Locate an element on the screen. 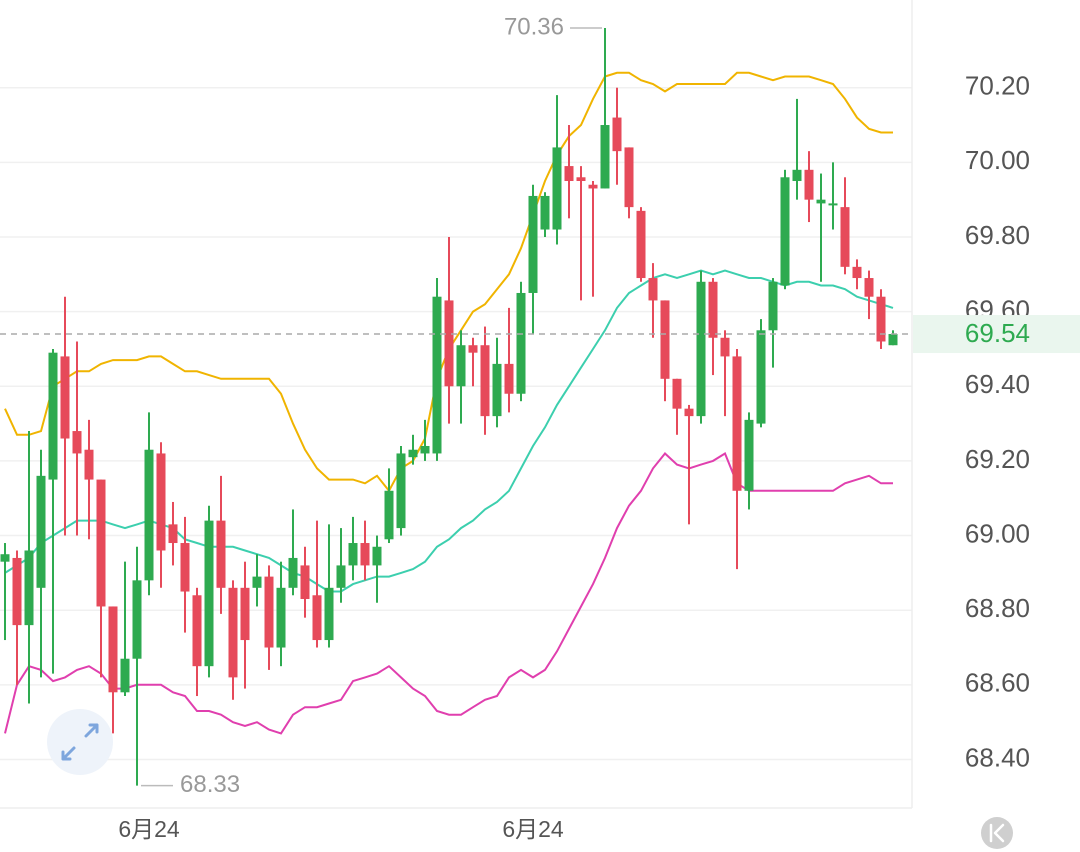 Image resolution: width=1080 pixels, height=852 pixels. expand-button is located at coordinates (80, 742).